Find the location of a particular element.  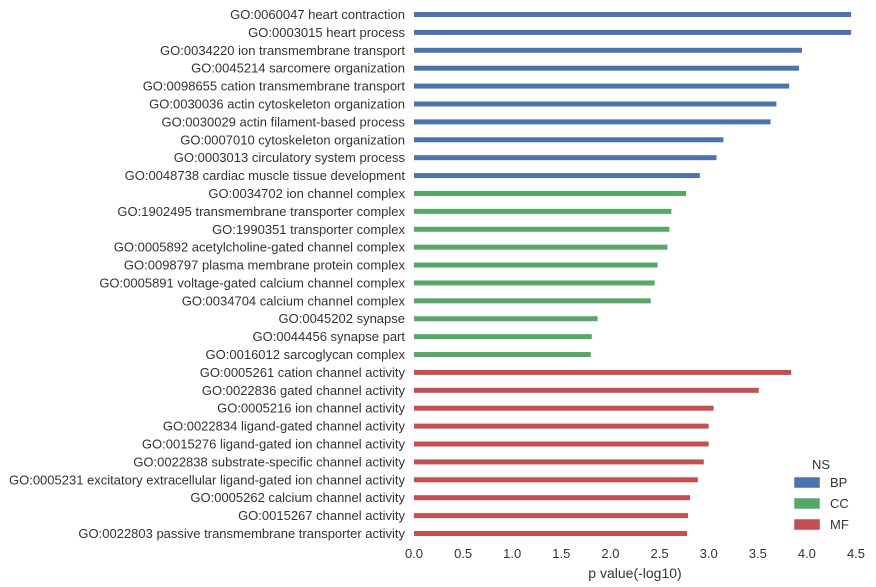

legend-title: NS is located at coordinates (821, 464).